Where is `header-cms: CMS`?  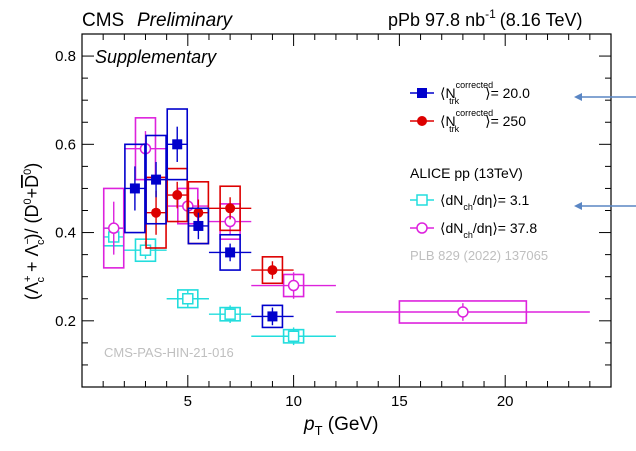
header-cms: CMS is located at coordinates (103, 20).